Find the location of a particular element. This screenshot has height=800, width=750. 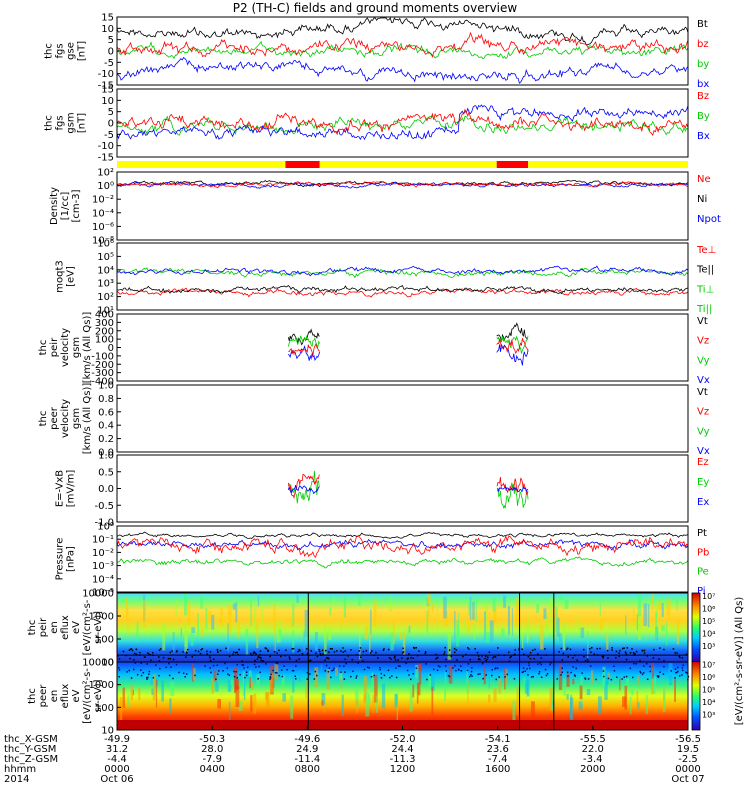

colorbar-tick-label: 10⁶ is located at coordinates (708, 609).